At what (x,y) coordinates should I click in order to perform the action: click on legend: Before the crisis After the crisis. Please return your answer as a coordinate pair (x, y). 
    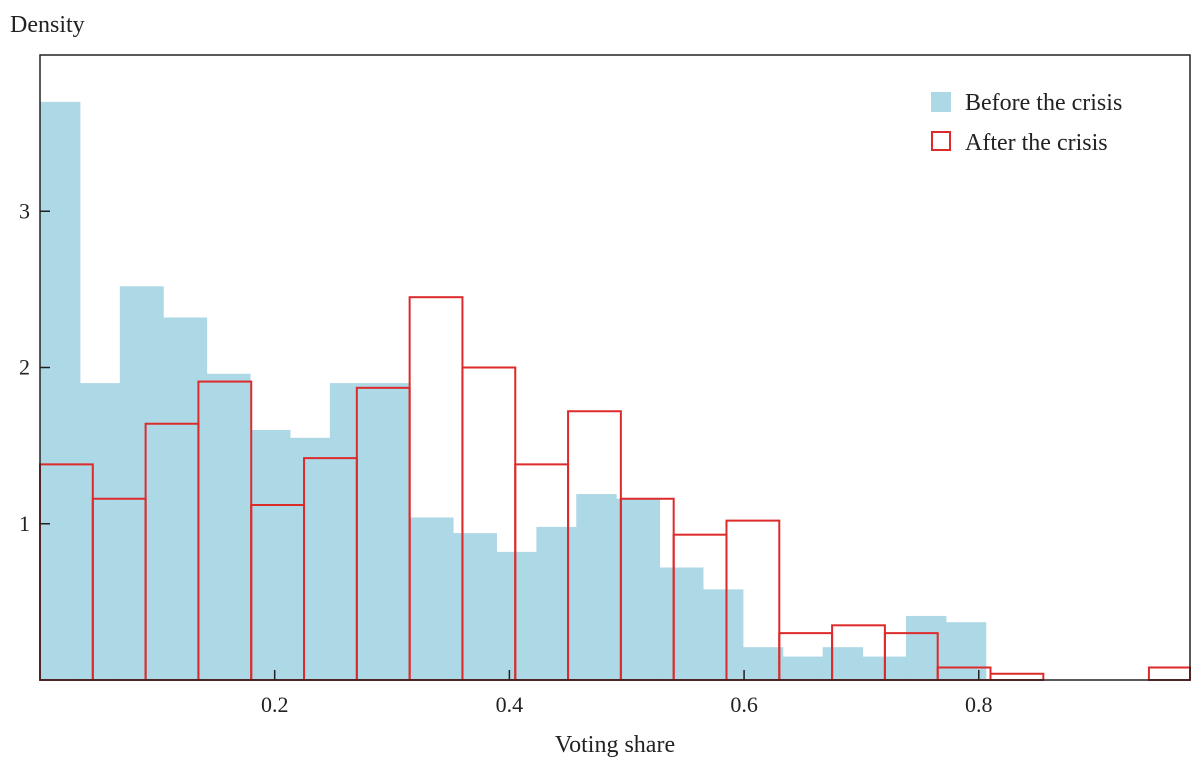
    Looking at the image, I should click on (1026, 123).